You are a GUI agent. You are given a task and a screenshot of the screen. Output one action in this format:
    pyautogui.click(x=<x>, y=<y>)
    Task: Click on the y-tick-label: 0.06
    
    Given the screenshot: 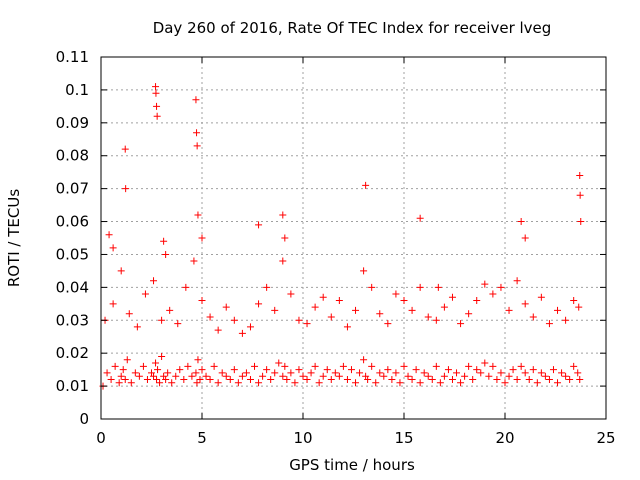 What is the action you would take?
    pyautogui.click(x=72, y=222)
    